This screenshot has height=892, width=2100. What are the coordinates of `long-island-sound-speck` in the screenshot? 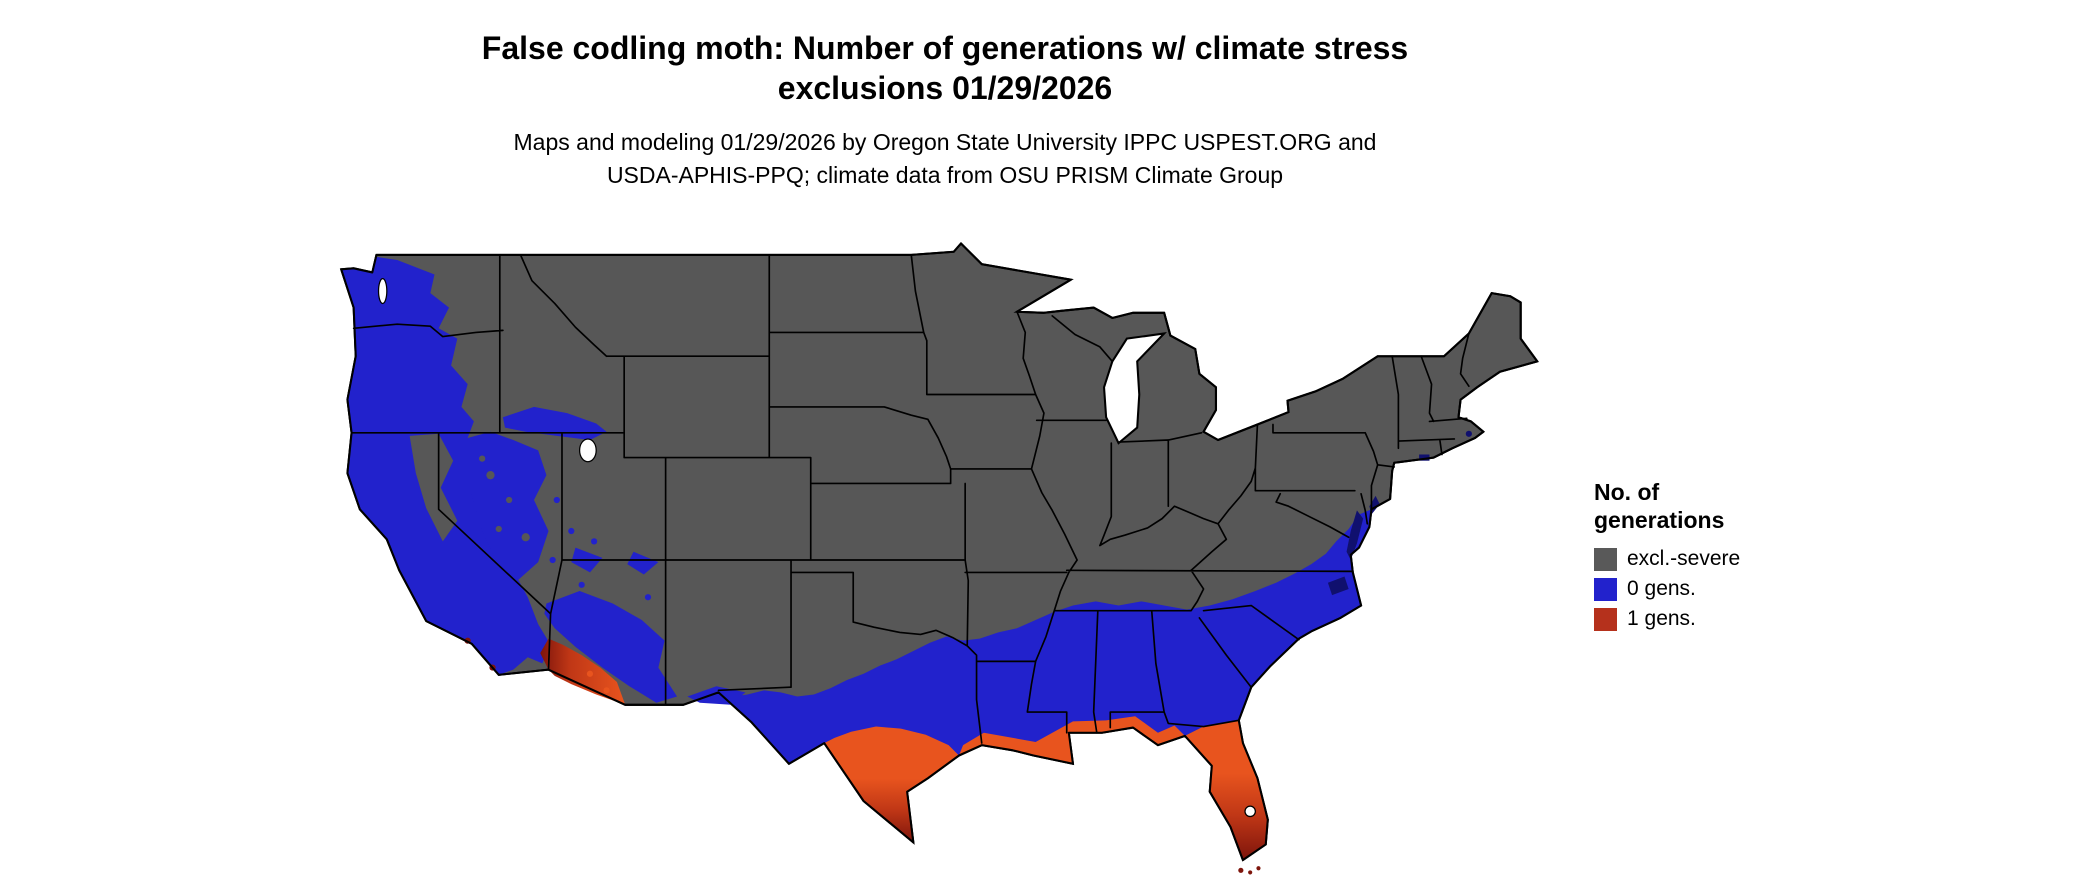 It's located at (1424, 457).